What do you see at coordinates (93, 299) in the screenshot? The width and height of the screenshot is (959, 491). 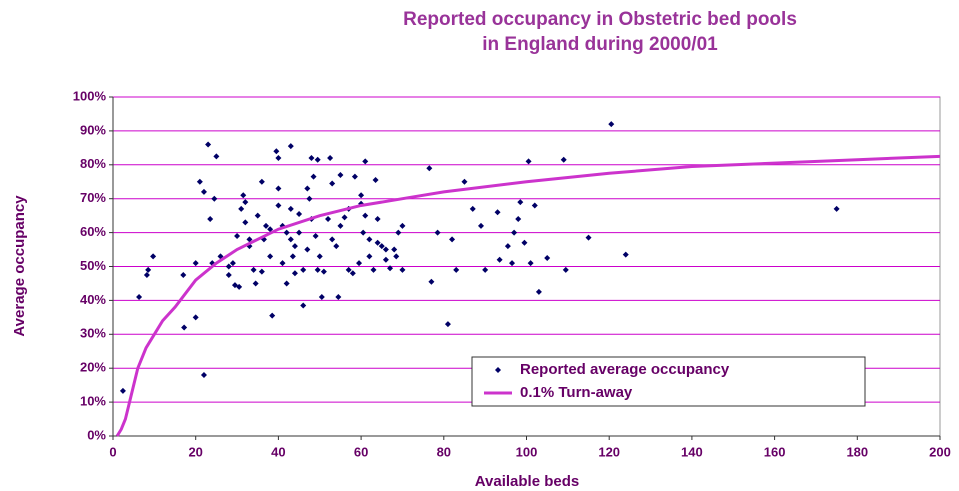 I see `y-tick-label: 40%` at bounding box center [93, 299].